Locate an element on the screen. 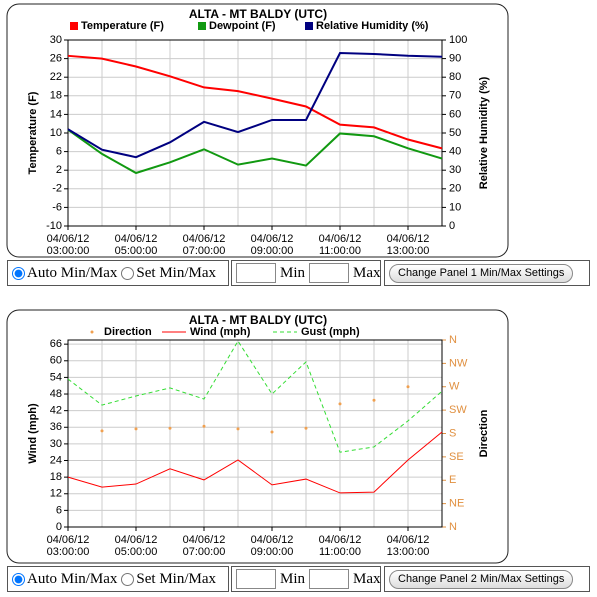  button-box: Change Panel 2 Min/Max Settings is located at coordinates (487, 579).